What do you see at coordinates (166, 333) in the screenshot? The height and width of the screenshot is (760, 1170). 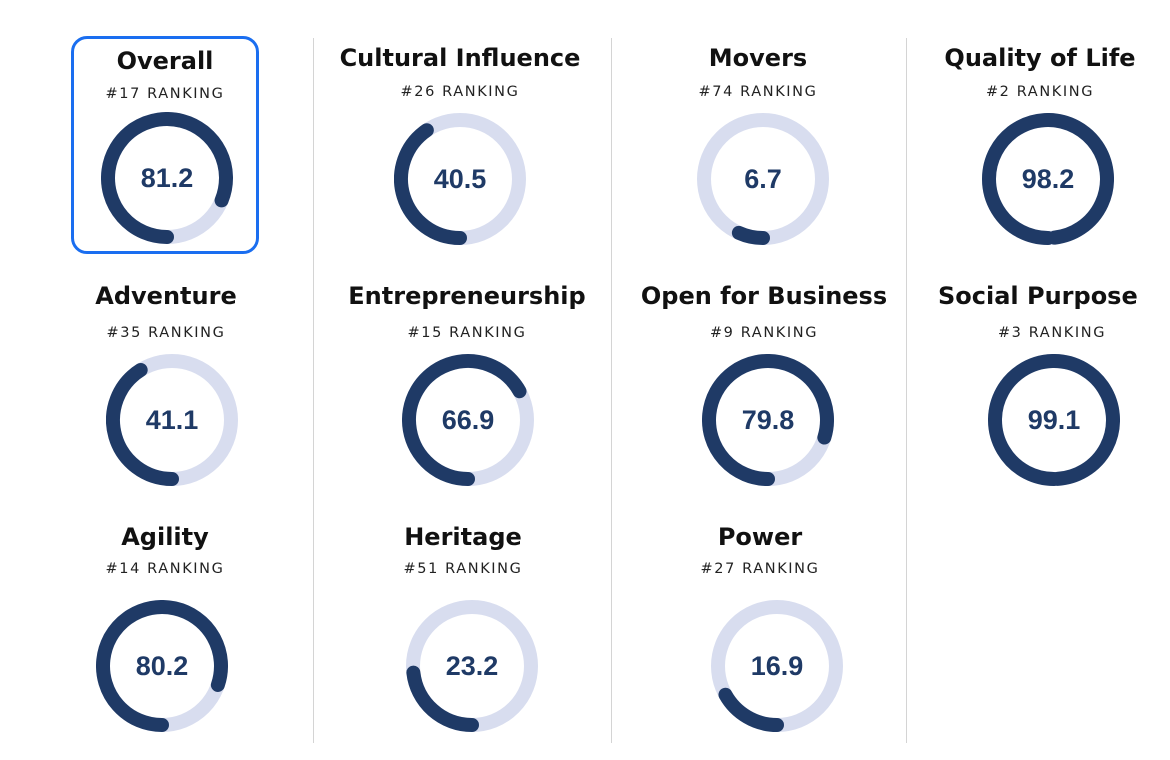 I see `metric-ranking: #35 RANKING` at bounding box center [166, 333].